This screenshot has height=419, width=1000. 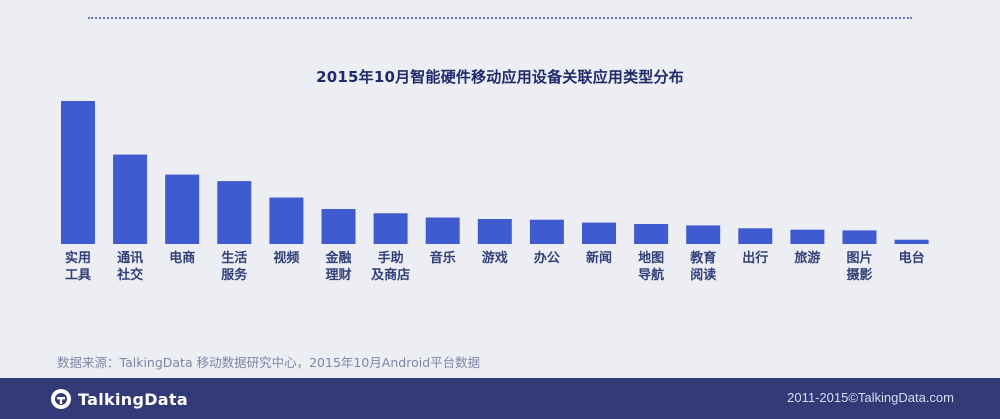 What do you see at coordinates (494, 231) in the screenshot?
I see `bar-游戏` at bounding box center [494, 231].